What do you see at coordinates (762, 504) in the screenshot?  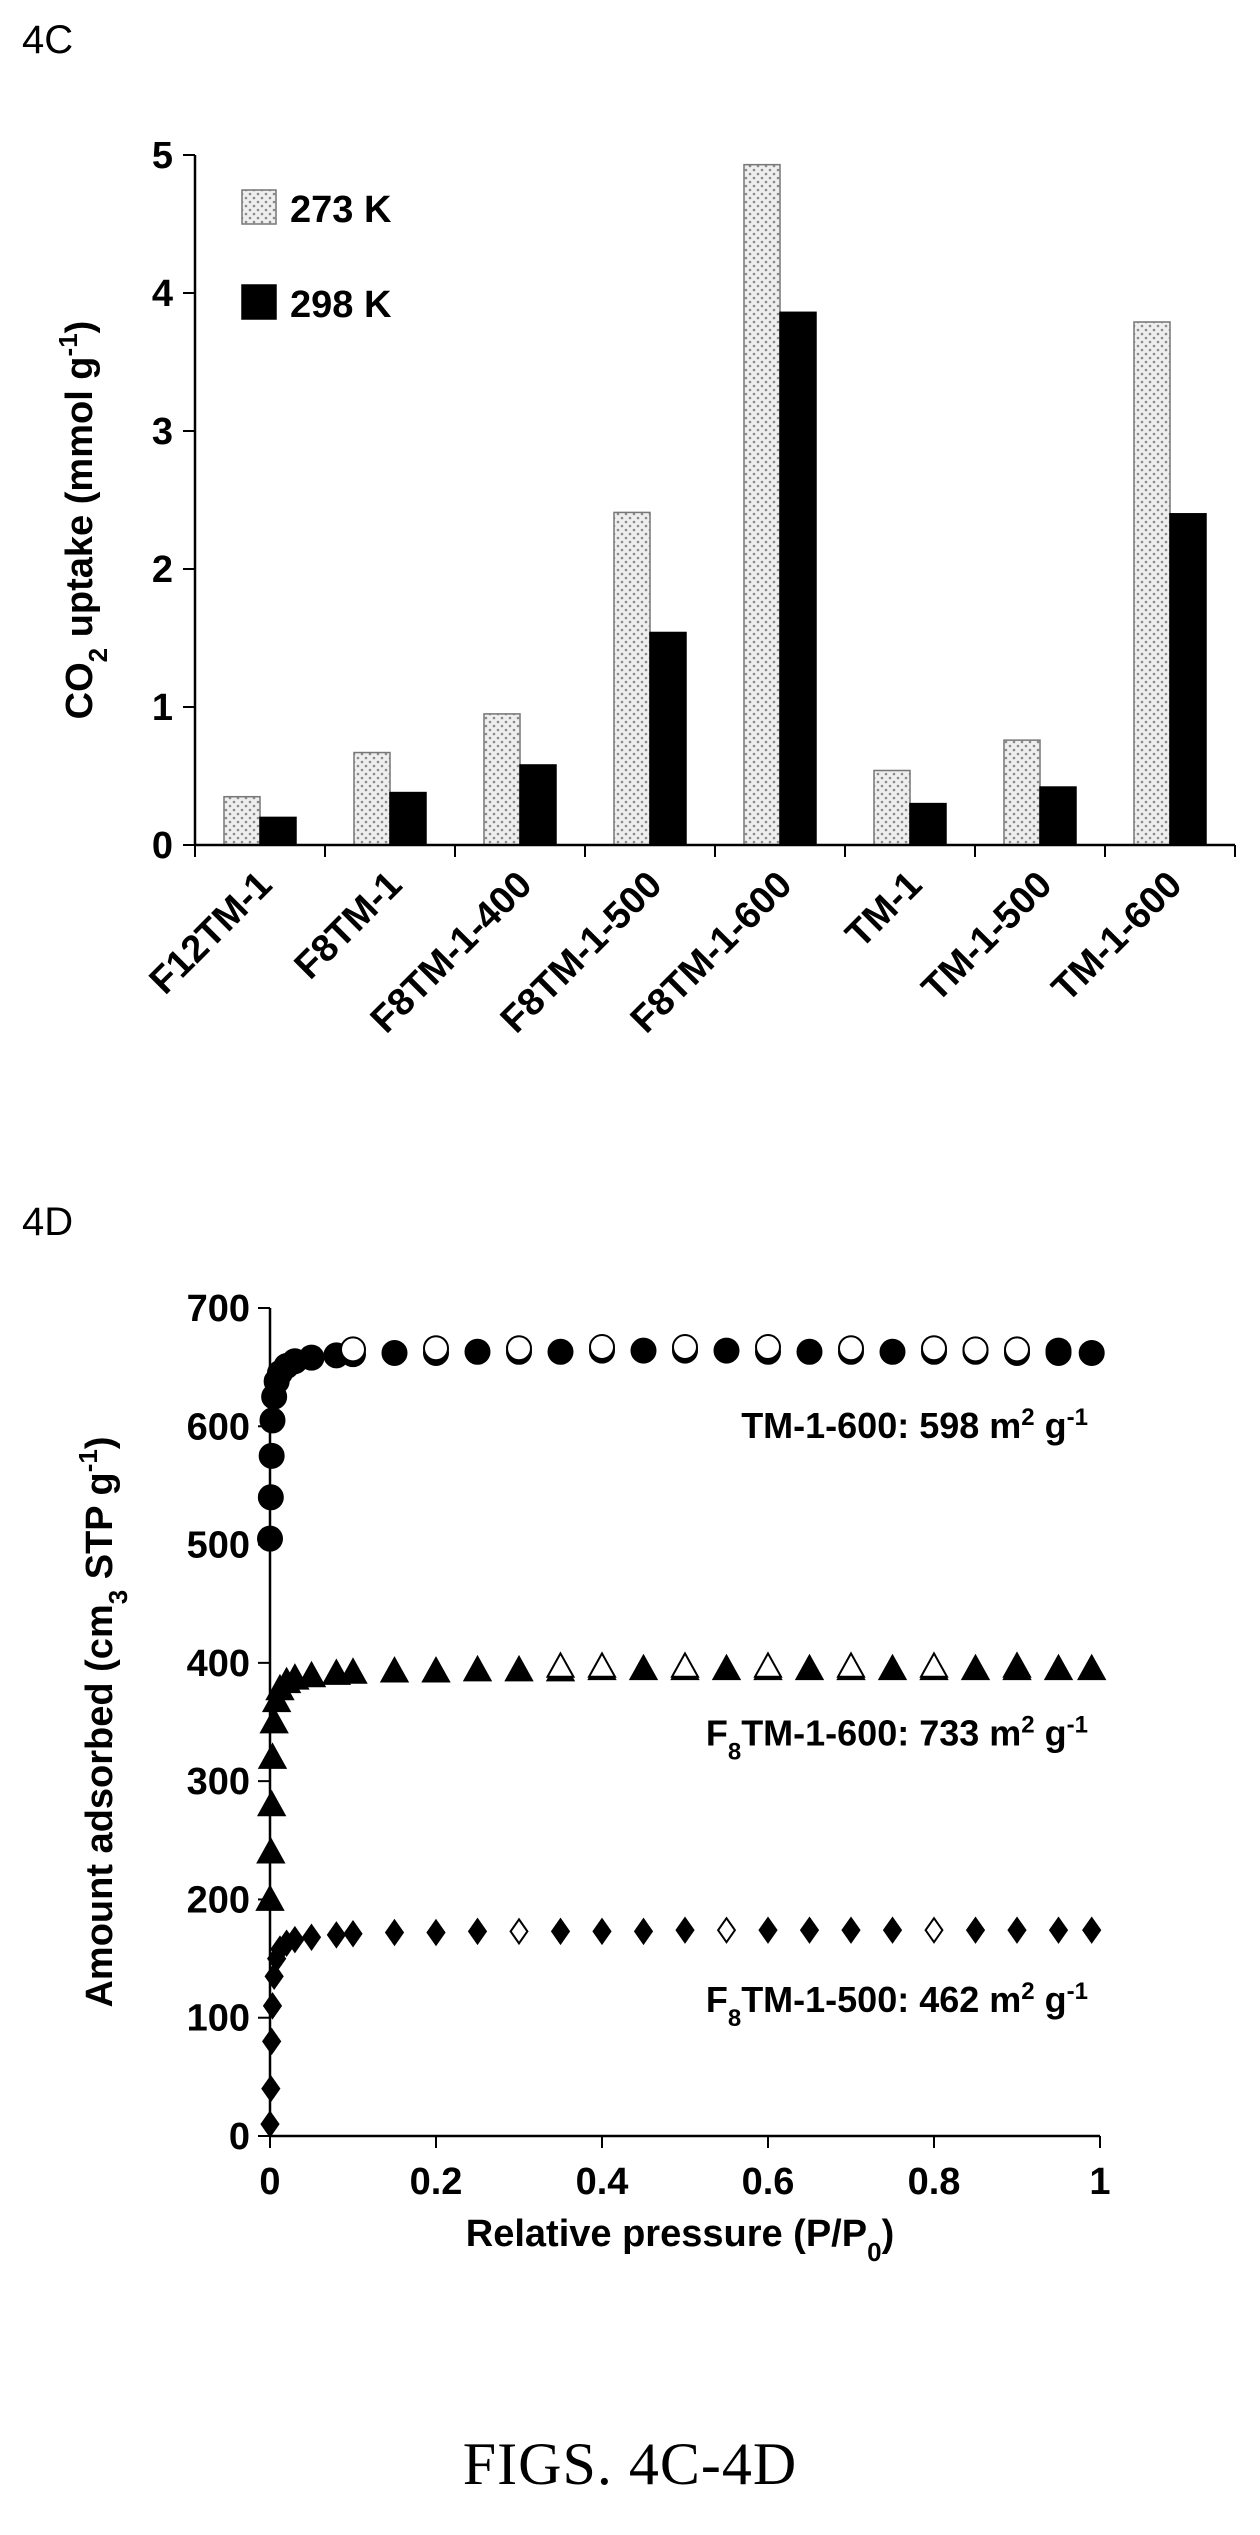 I see `bar-f8tm-1-600-273k` at bounding box center [762, 504].